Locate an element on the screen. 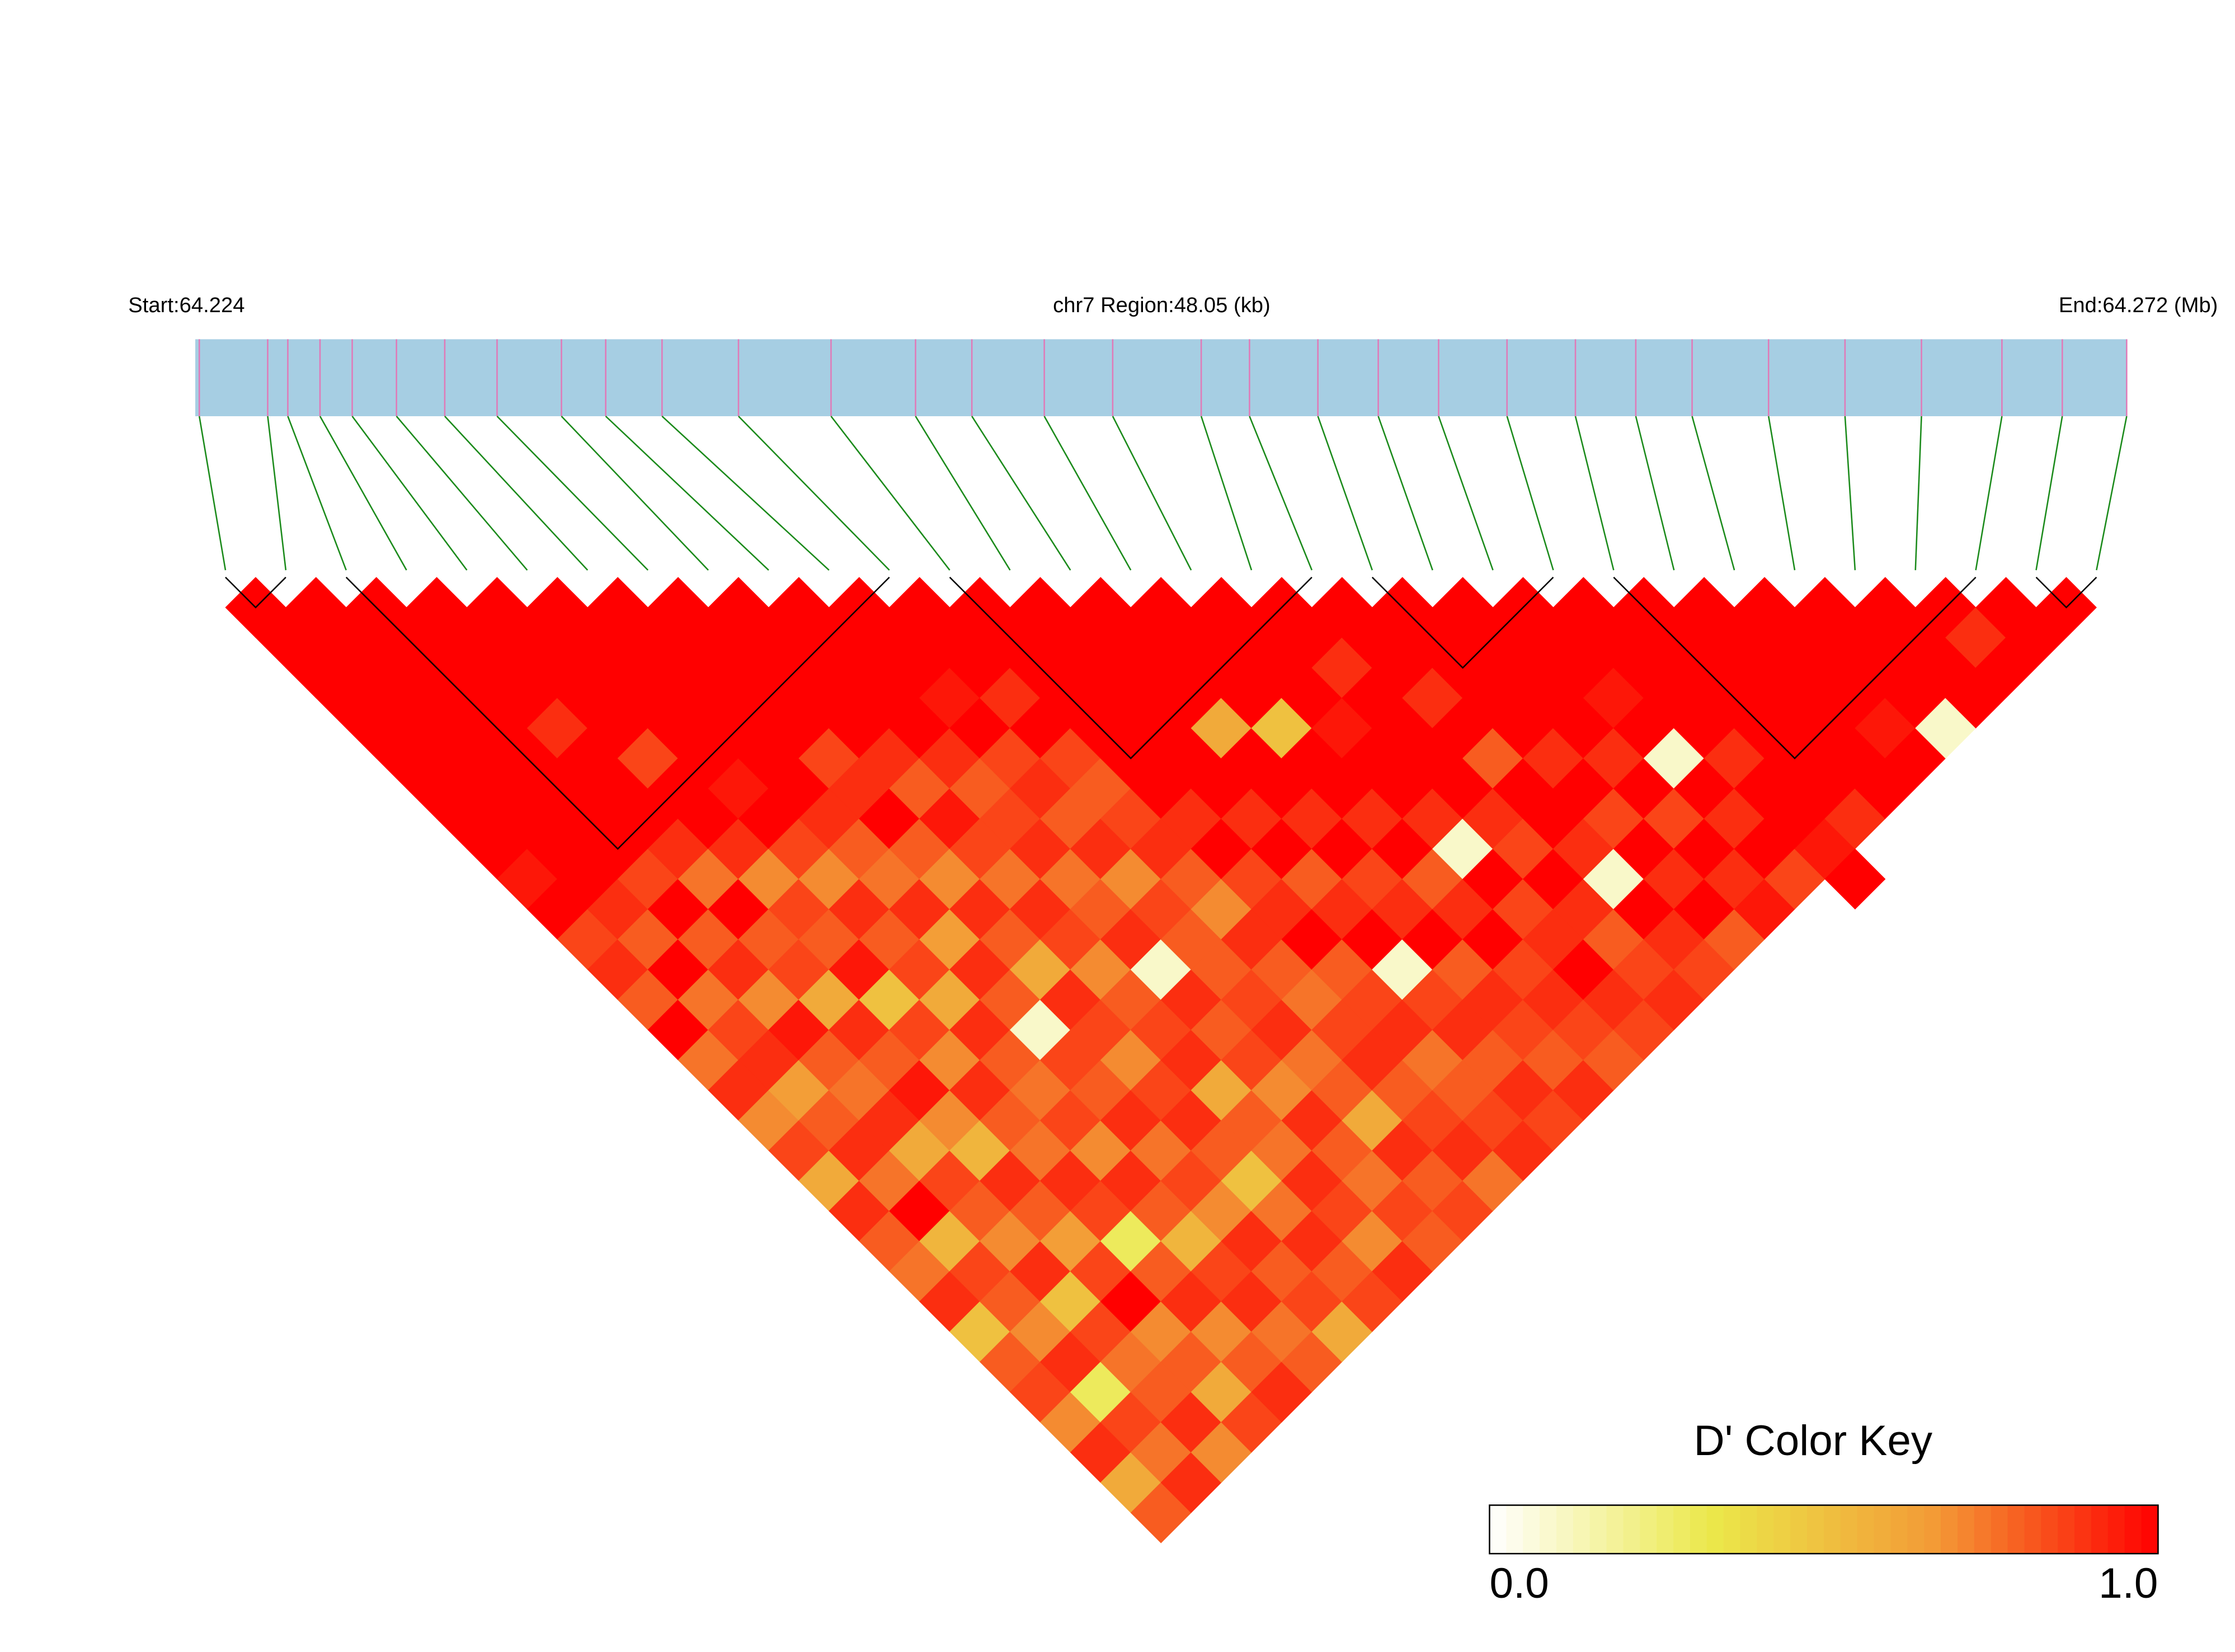  position-bar is located at coordinates (1161, 377).